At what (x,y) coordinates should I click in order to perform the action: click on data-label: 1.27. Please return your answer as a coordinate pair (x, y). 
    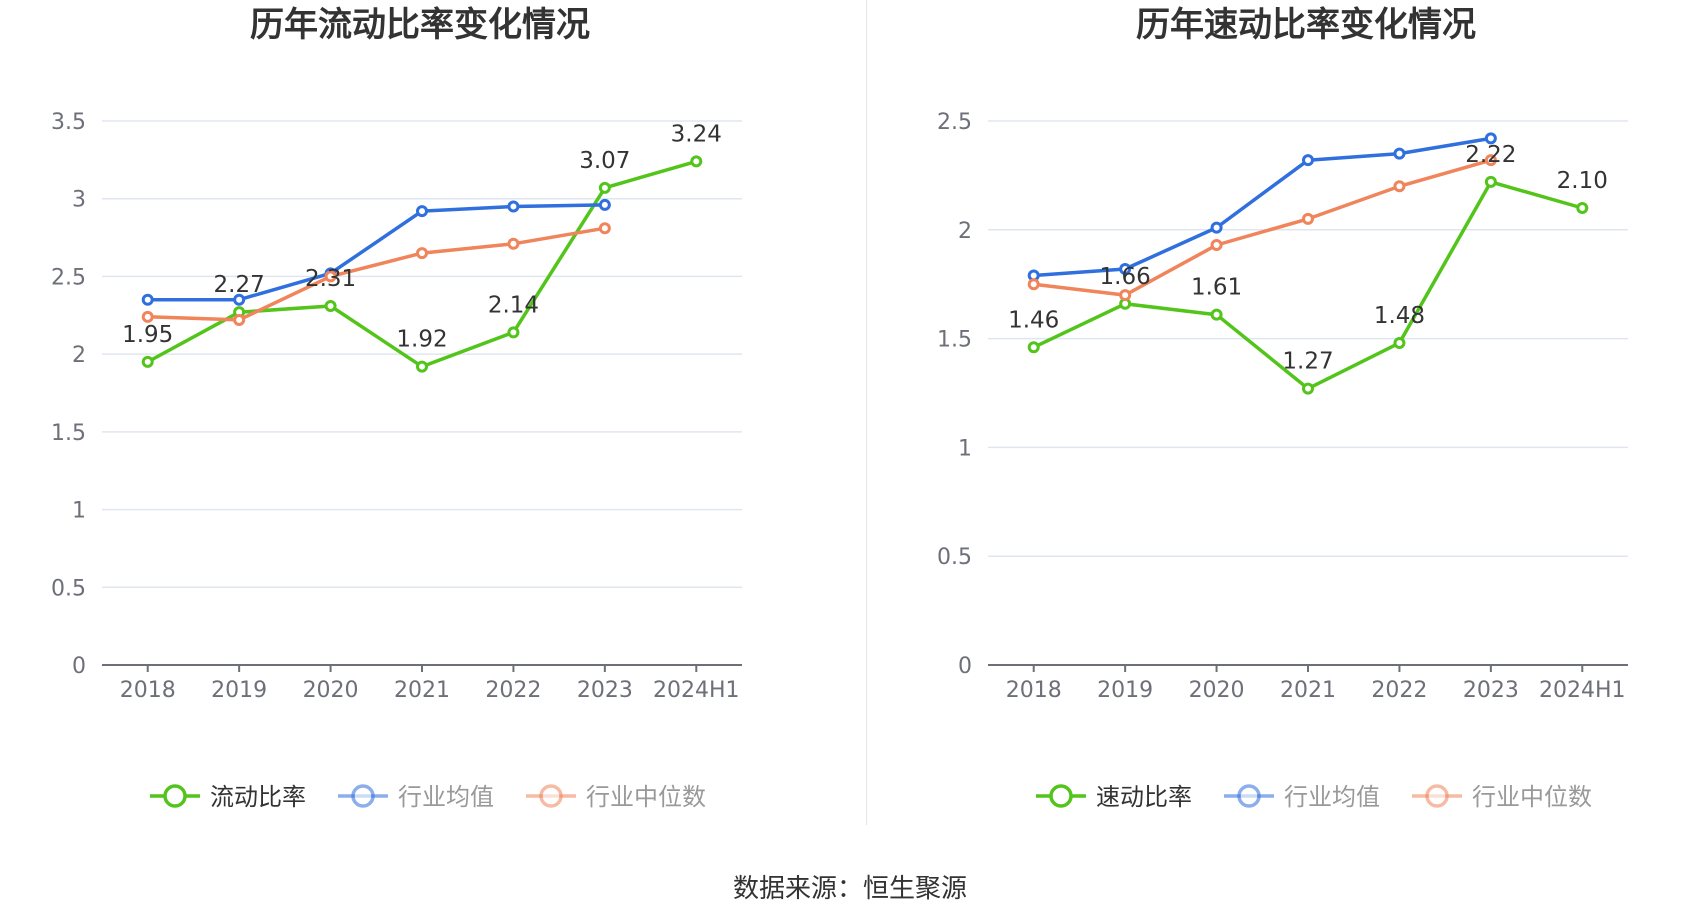
    Looking at the image, I should click on (1307, 362).